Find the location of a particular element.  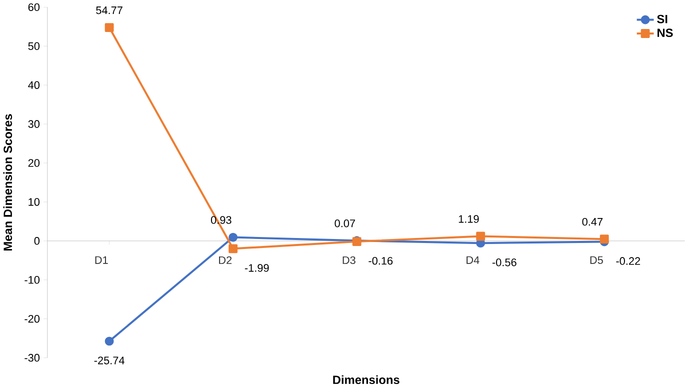

data-label: -1.99 is located at coordinates (256, 268).